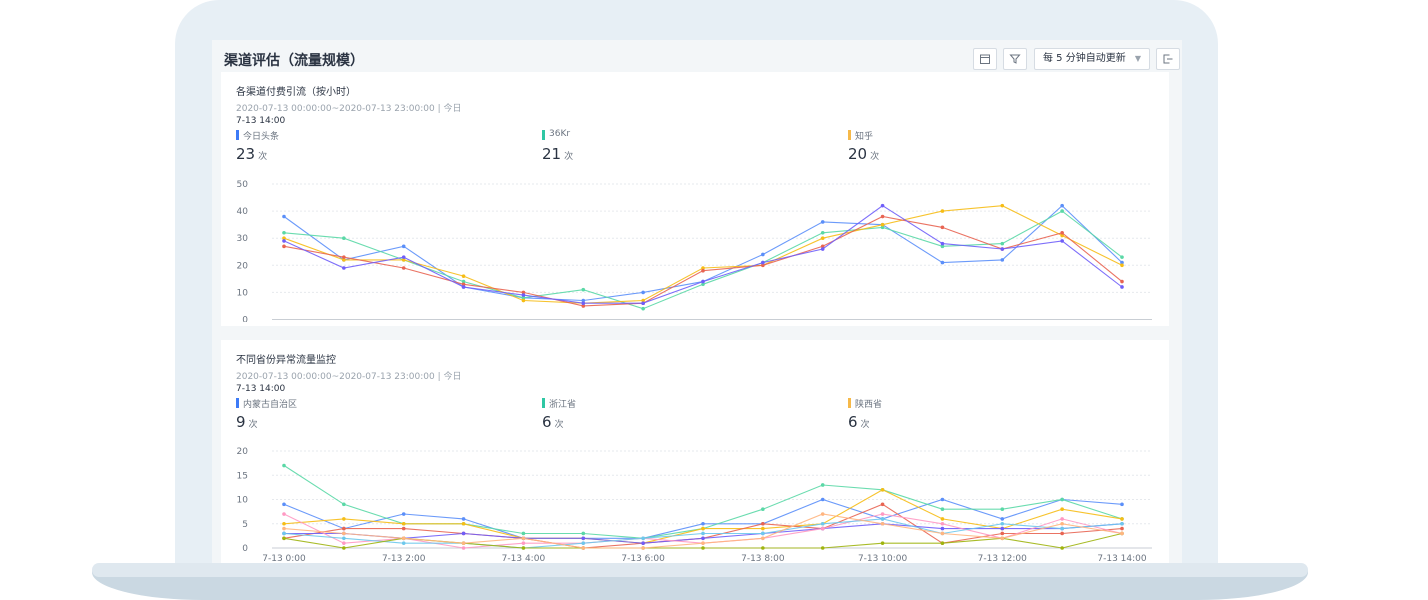  I want to click on x-tick-label: 7-13 2:00, so click(404, 558).